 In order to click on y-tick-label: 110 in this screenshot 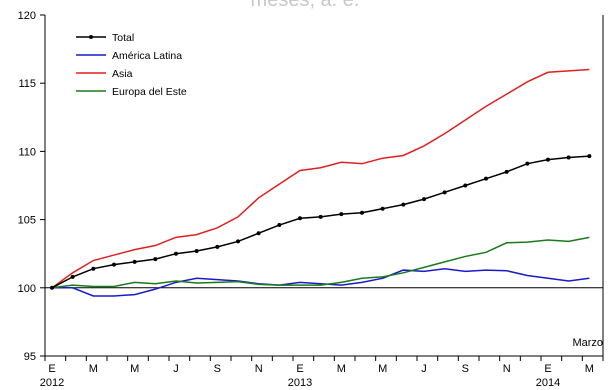, I will do `click(27, 152)`.